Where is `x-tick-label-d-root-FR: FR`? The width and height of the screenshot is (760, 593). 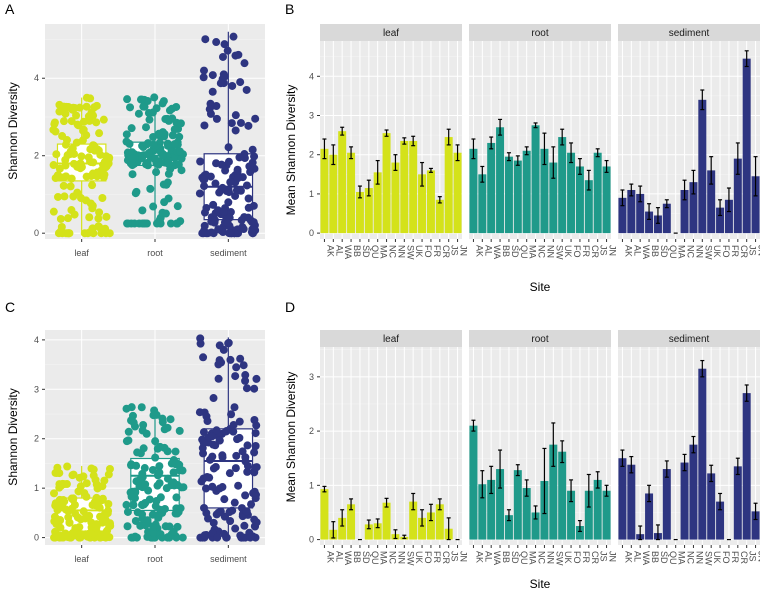
x-tick-label-d-root-FR: FR is located at coordinates (586, 557).